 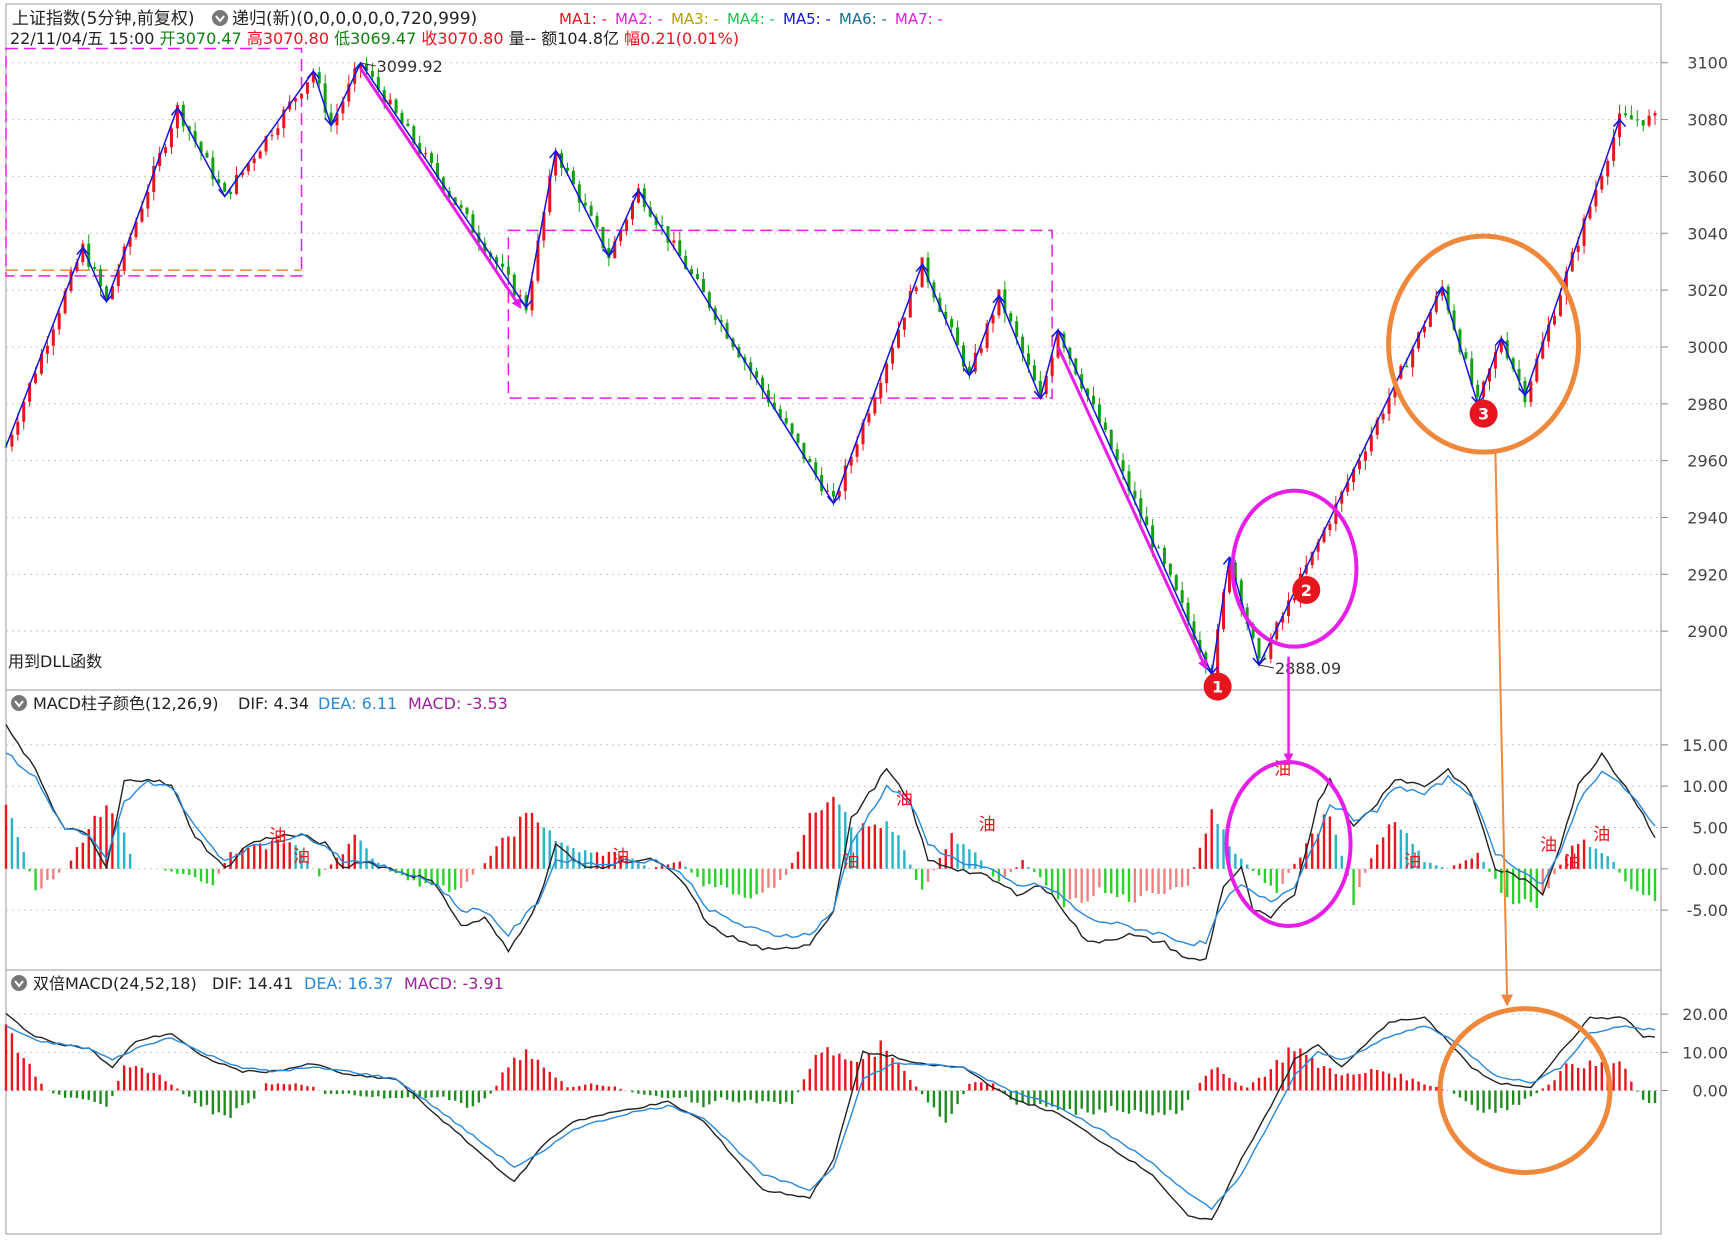 What do you see at coordinates (154, 162) in the screenshot?
I see `range-box` at bounding box center [154, 162].